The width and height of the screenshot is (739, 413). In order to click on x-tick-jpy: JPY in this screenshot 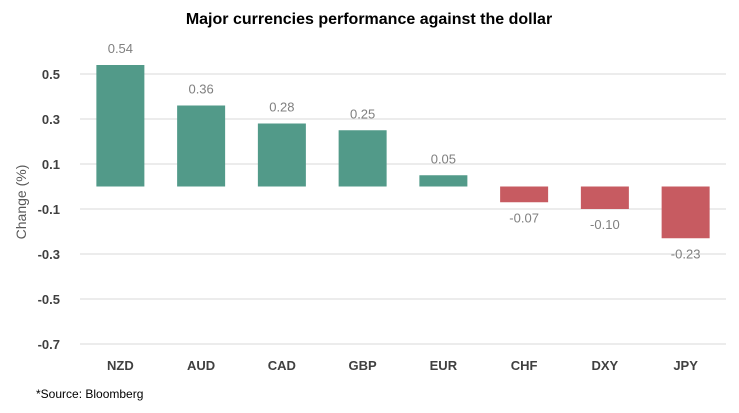, I will do `click(685, 365)`.